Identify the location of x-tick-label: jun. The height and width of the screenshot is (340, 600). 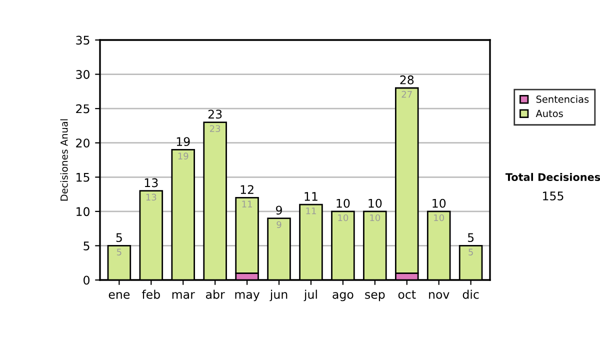
(279, 296).